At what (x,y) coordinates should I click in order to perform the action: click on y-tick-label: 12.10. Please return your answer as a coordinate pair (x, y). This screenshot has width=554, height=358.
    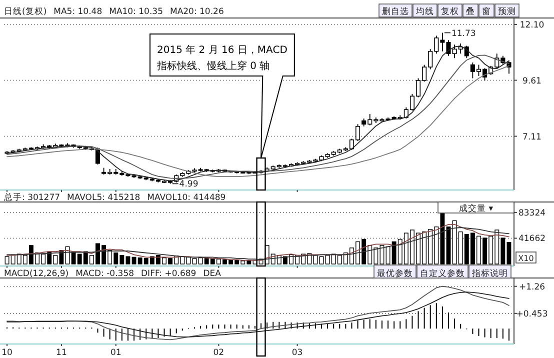
    Looking at the image, I should click on (532, 25).